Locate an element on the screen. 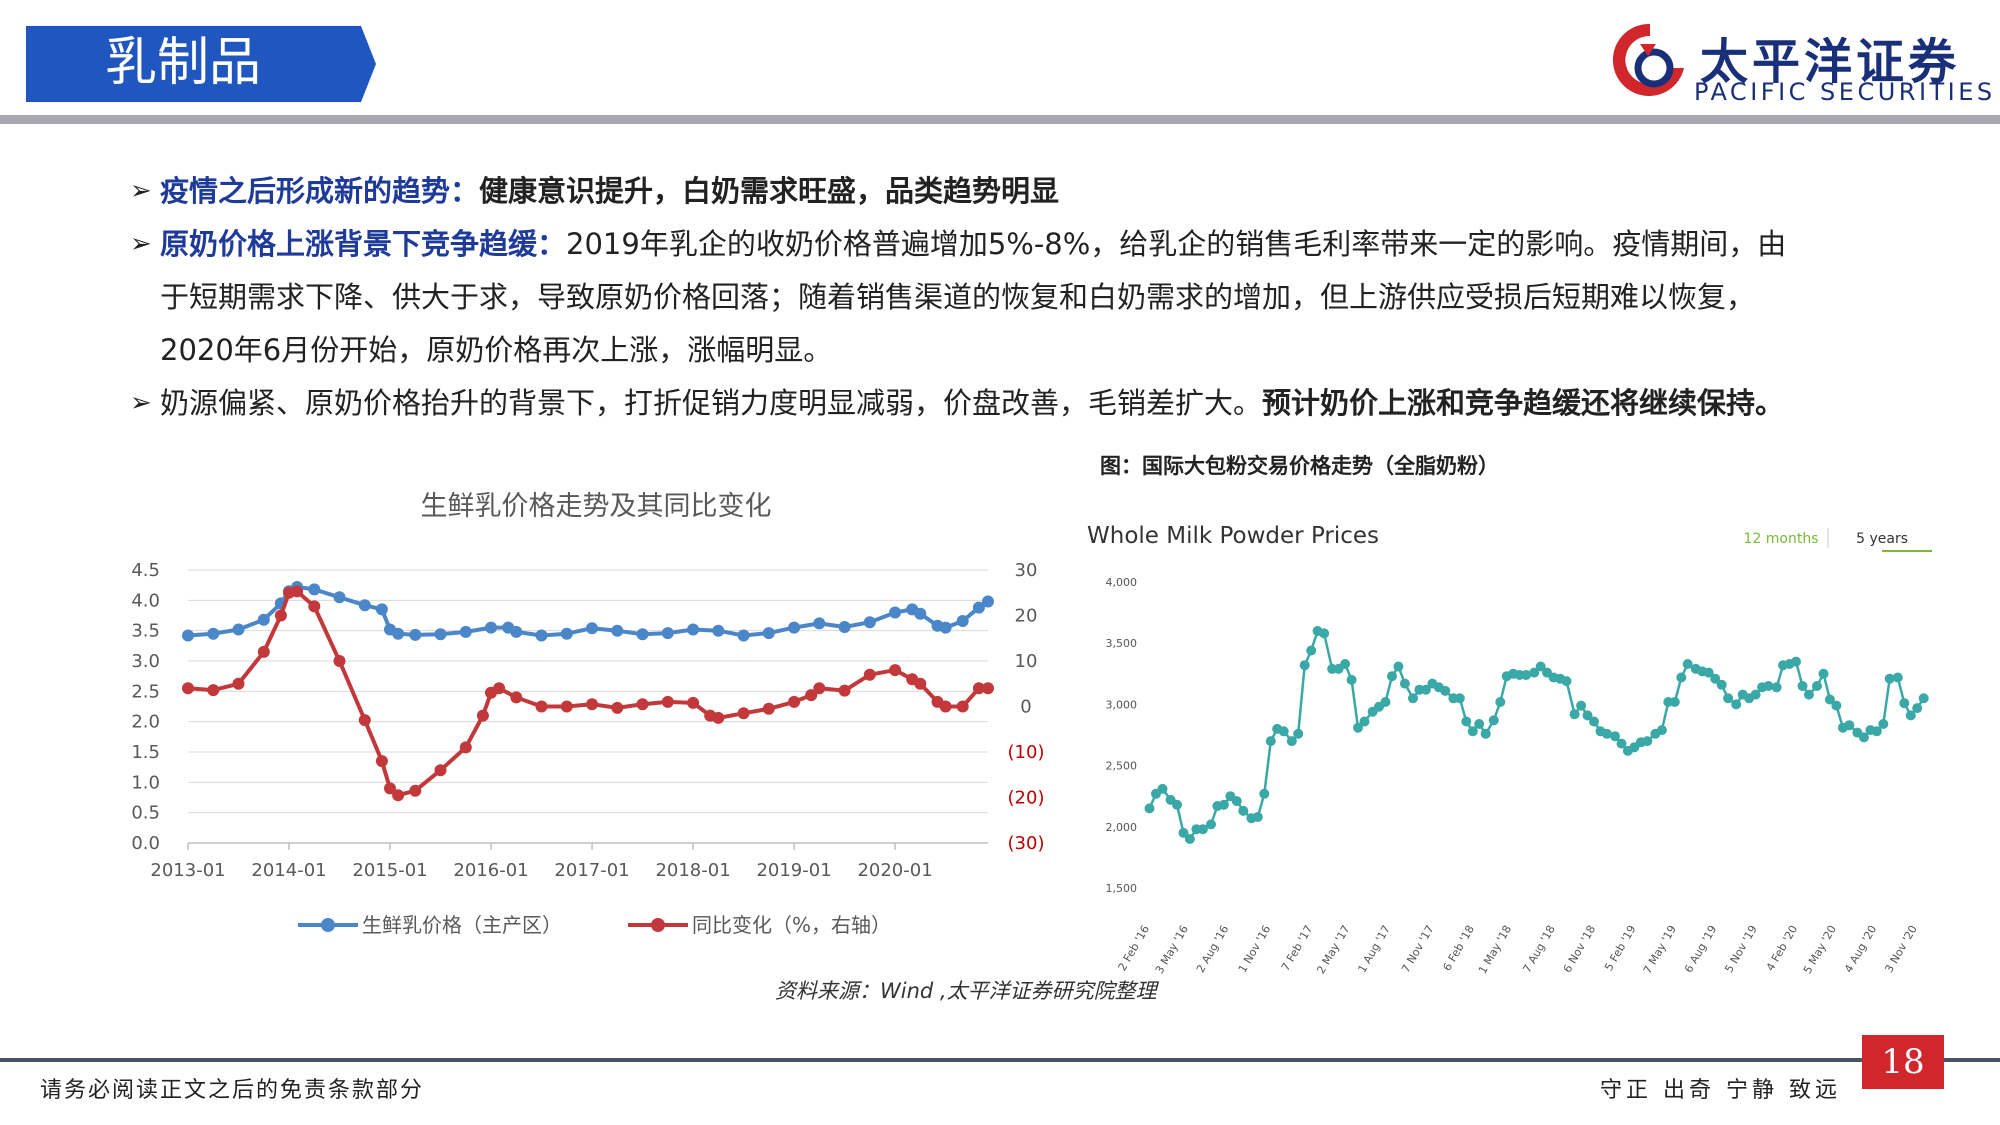  x-tick-label: 4 Aug '20 is located at coordinates (1861, 949).